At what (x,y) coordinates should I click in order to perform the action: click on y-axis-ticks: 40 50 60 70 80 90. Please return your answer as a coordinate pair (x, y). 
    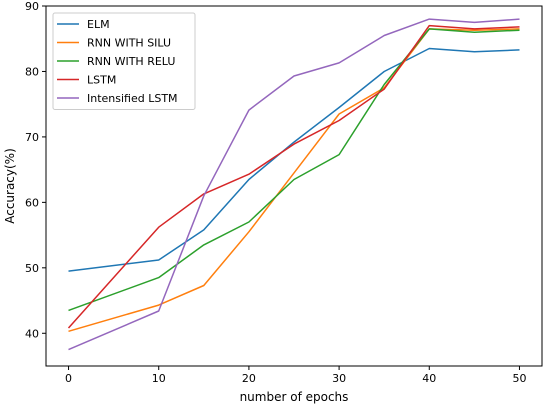
    Looking at the image, I should click on (35, 170).